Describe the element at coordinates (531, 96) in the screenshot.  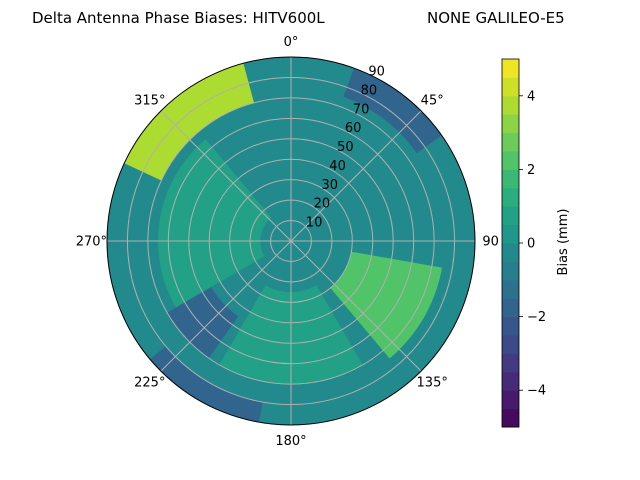
I see `colorbar-tick-label: 4` at that location.